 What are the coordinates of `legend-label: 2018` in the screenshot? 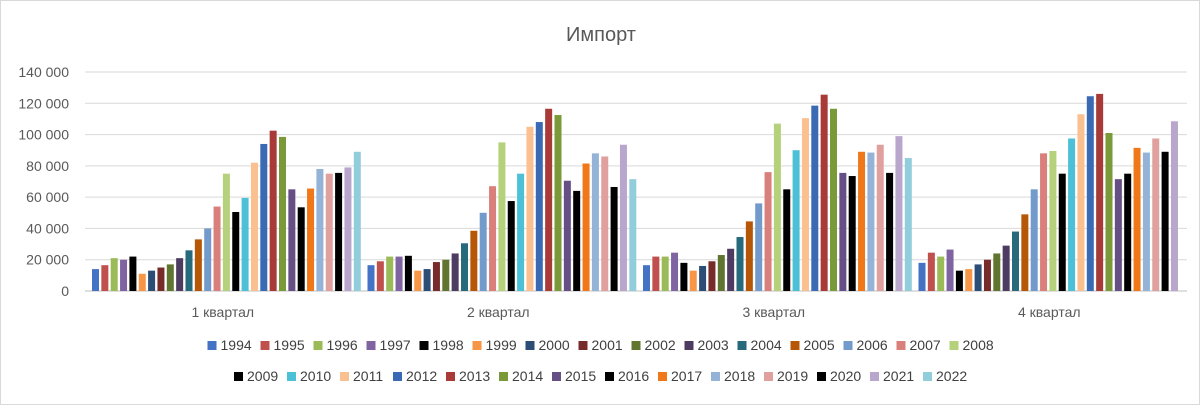 It's located at (739, 376).